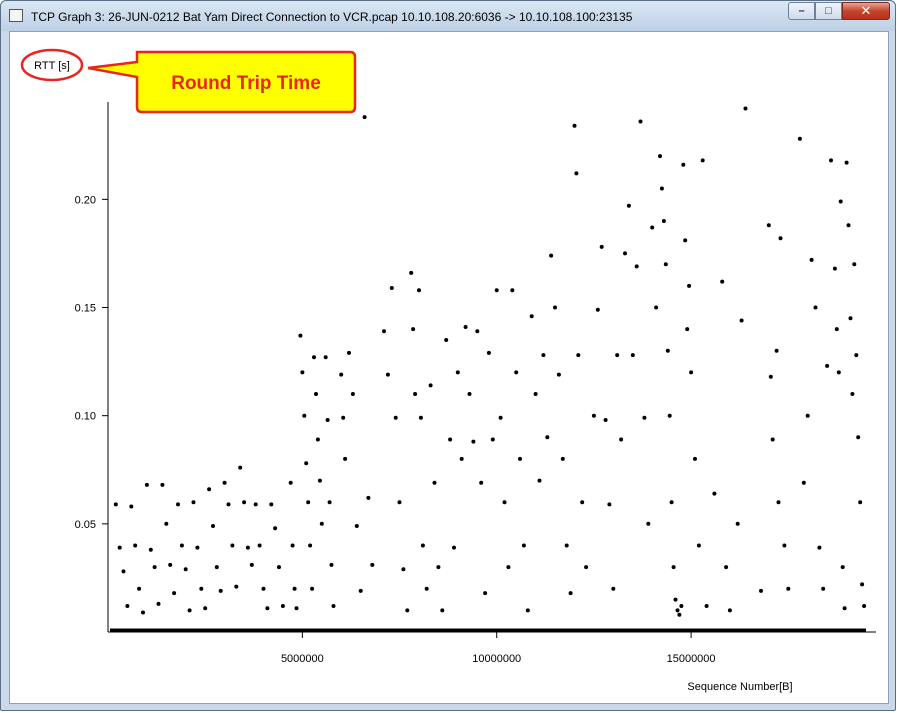  I want to click on y-tick-label: 0.10, so click(85, 417).